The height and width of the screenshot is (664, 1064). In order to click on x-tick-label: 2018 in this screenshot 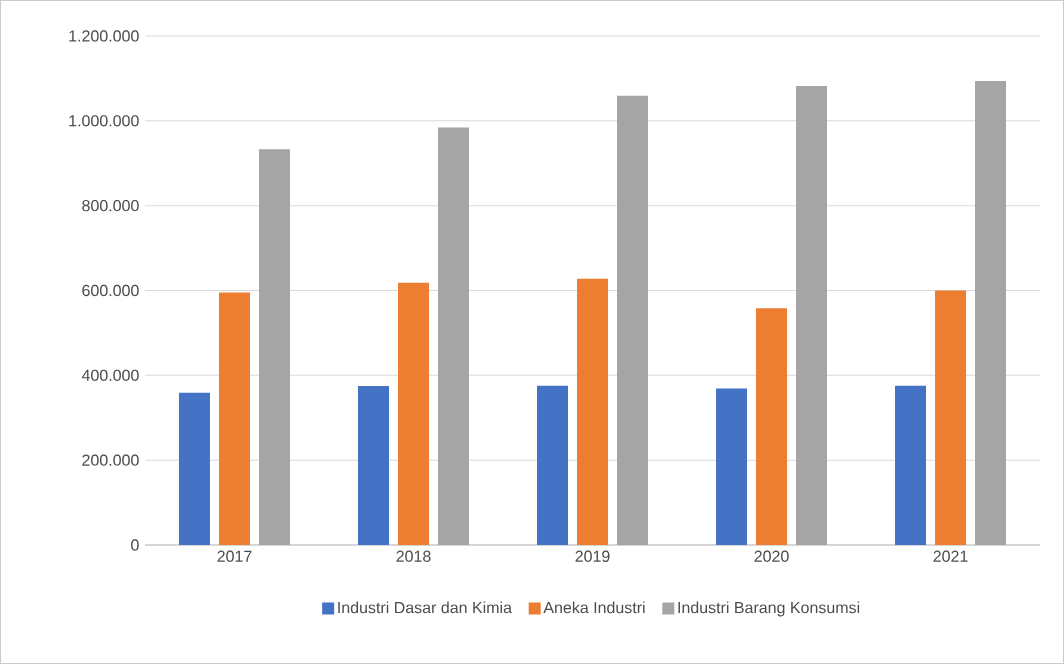, I will do `click(413, 556)`.